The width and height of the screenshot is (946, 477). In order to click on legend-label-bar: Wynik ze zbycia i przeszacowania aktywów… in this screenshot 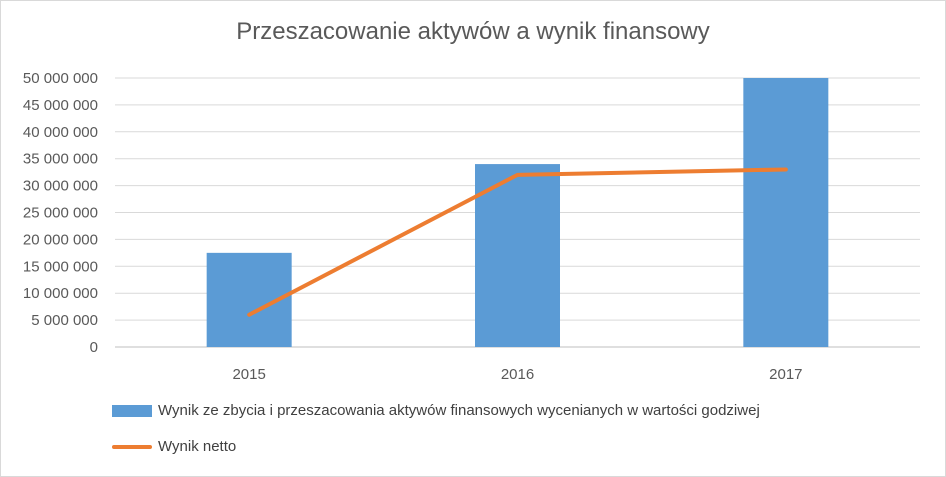, I will do `click(459, 410)`.